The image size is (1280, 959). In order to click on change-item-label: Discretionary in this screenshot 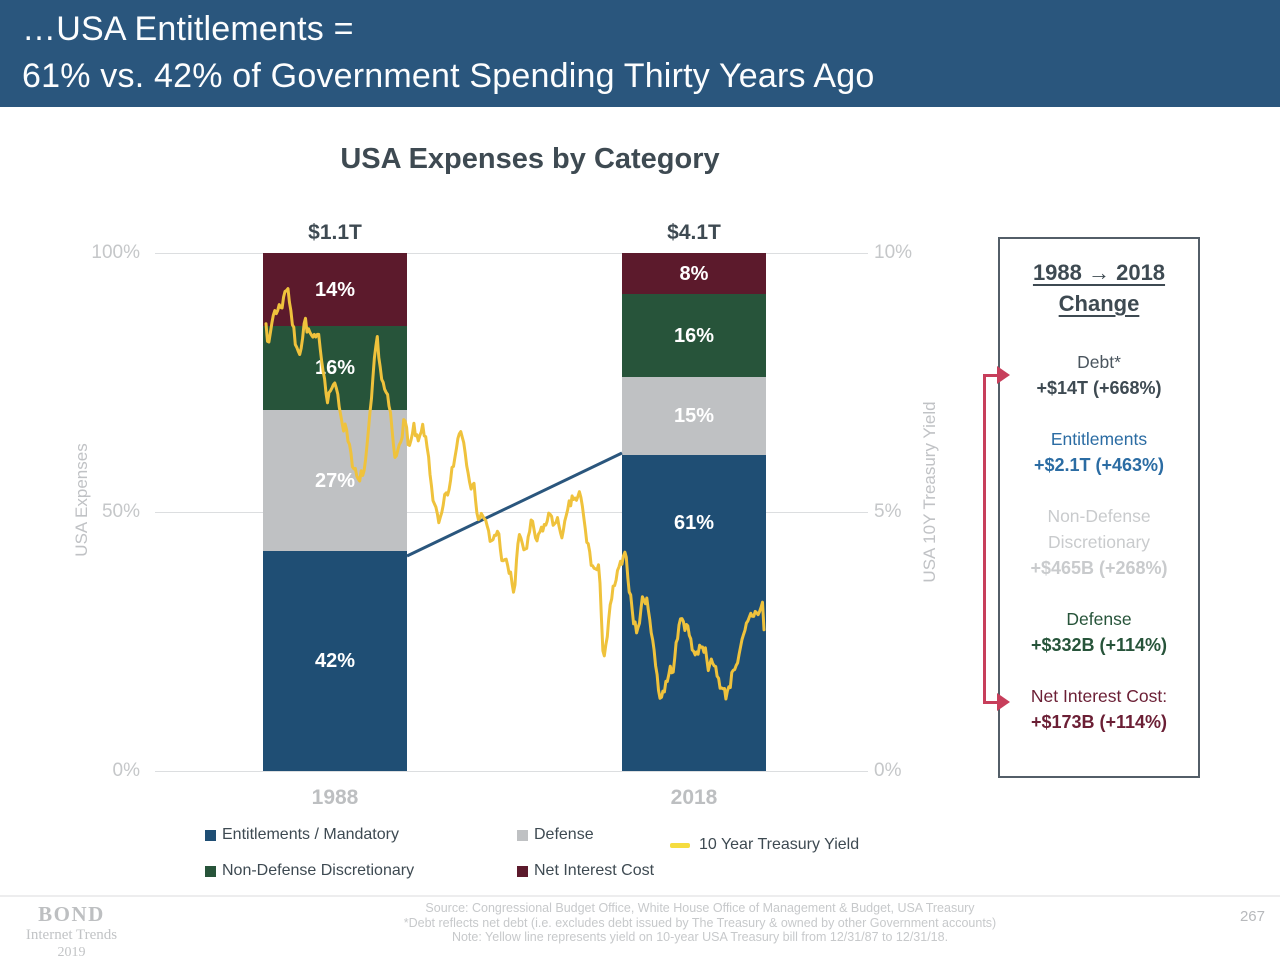, I will do `click(1099, 542)`.